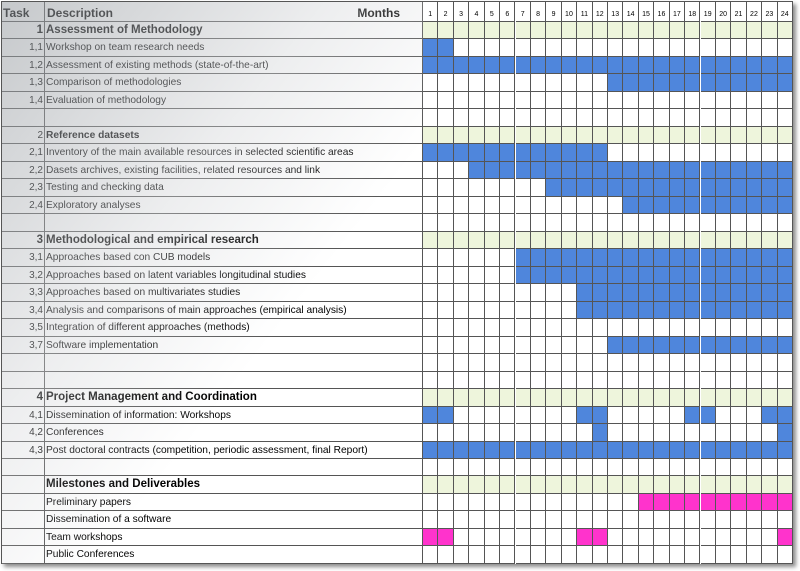  I want to click on month-number: 16, so click(662, 11).